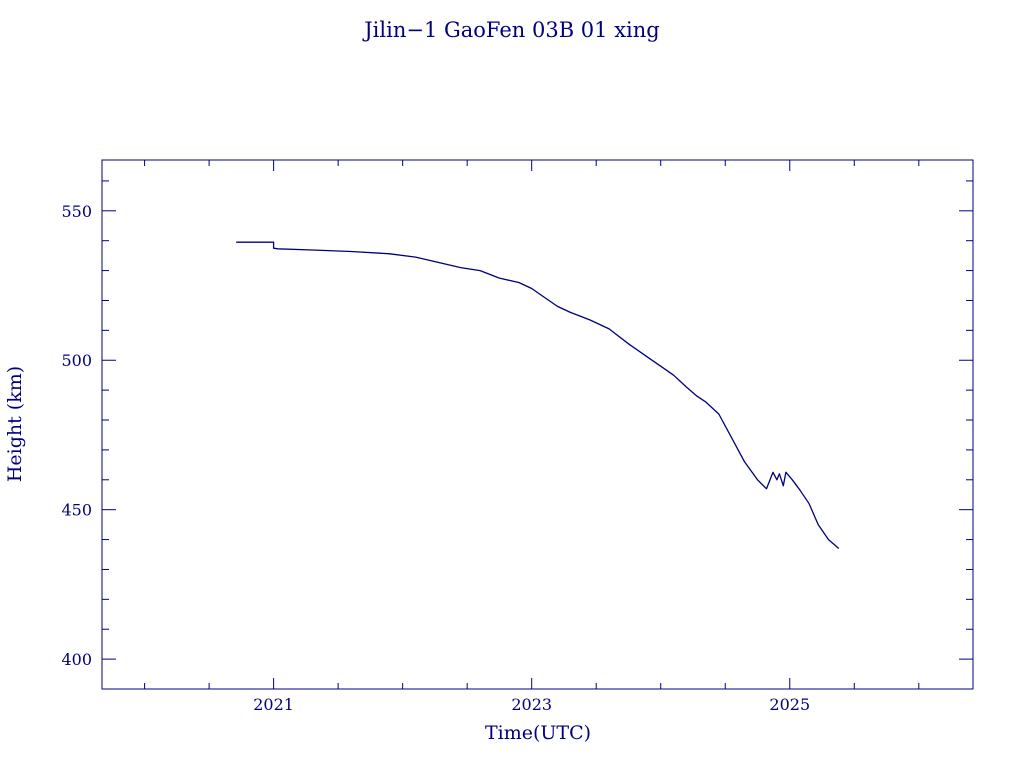 Image resolution: width=1024 pixels, height=768 pixels. What do you see at coordinates (76, 510) in the screenshot?
I see `y-tick-label: 450` at bounding box center [76, 510].